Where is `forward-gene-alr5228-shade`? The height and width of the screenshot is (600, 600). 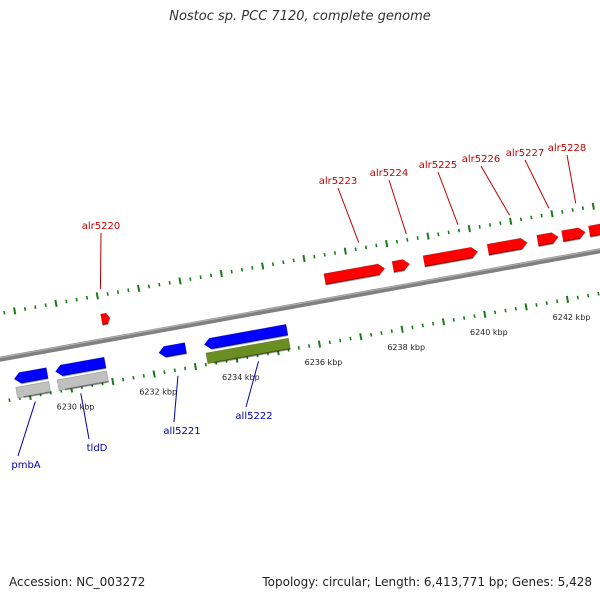 forward-gene-alr5228-shade is located at coordinates (572, 240).